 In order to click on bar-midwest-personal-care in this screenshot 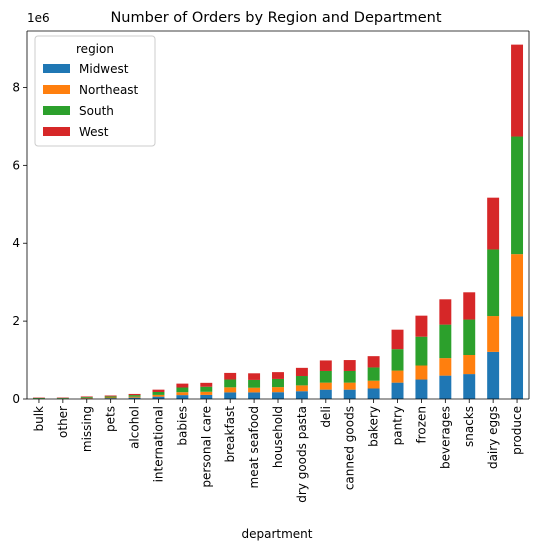, I will do `click(206, 396)`.